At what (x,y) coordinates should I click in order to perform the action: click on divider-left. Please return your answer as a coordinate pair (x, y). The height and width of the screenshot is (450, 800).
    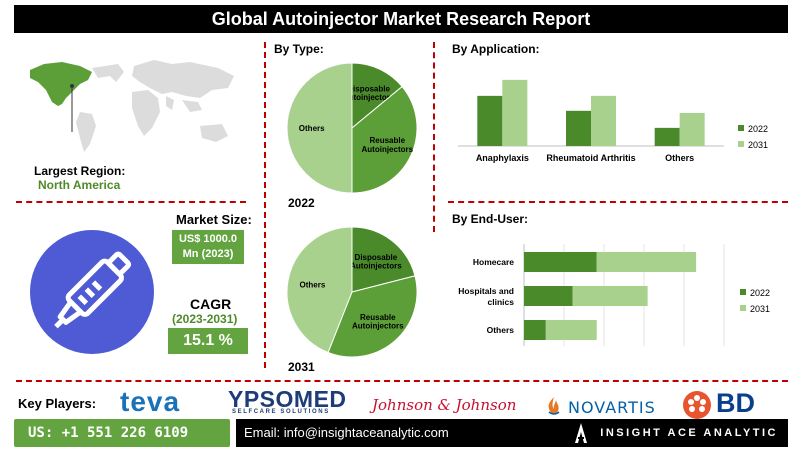
    Looking at the image, I should click on (265, 205).